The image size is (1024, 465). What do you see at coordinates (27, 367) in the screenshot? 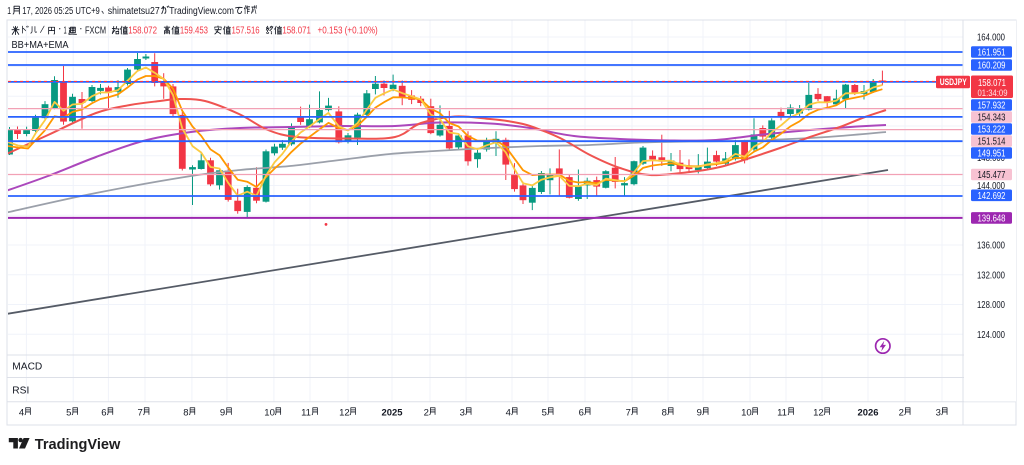
I see `svg-text: MACD` at bounding box center [27, 367].